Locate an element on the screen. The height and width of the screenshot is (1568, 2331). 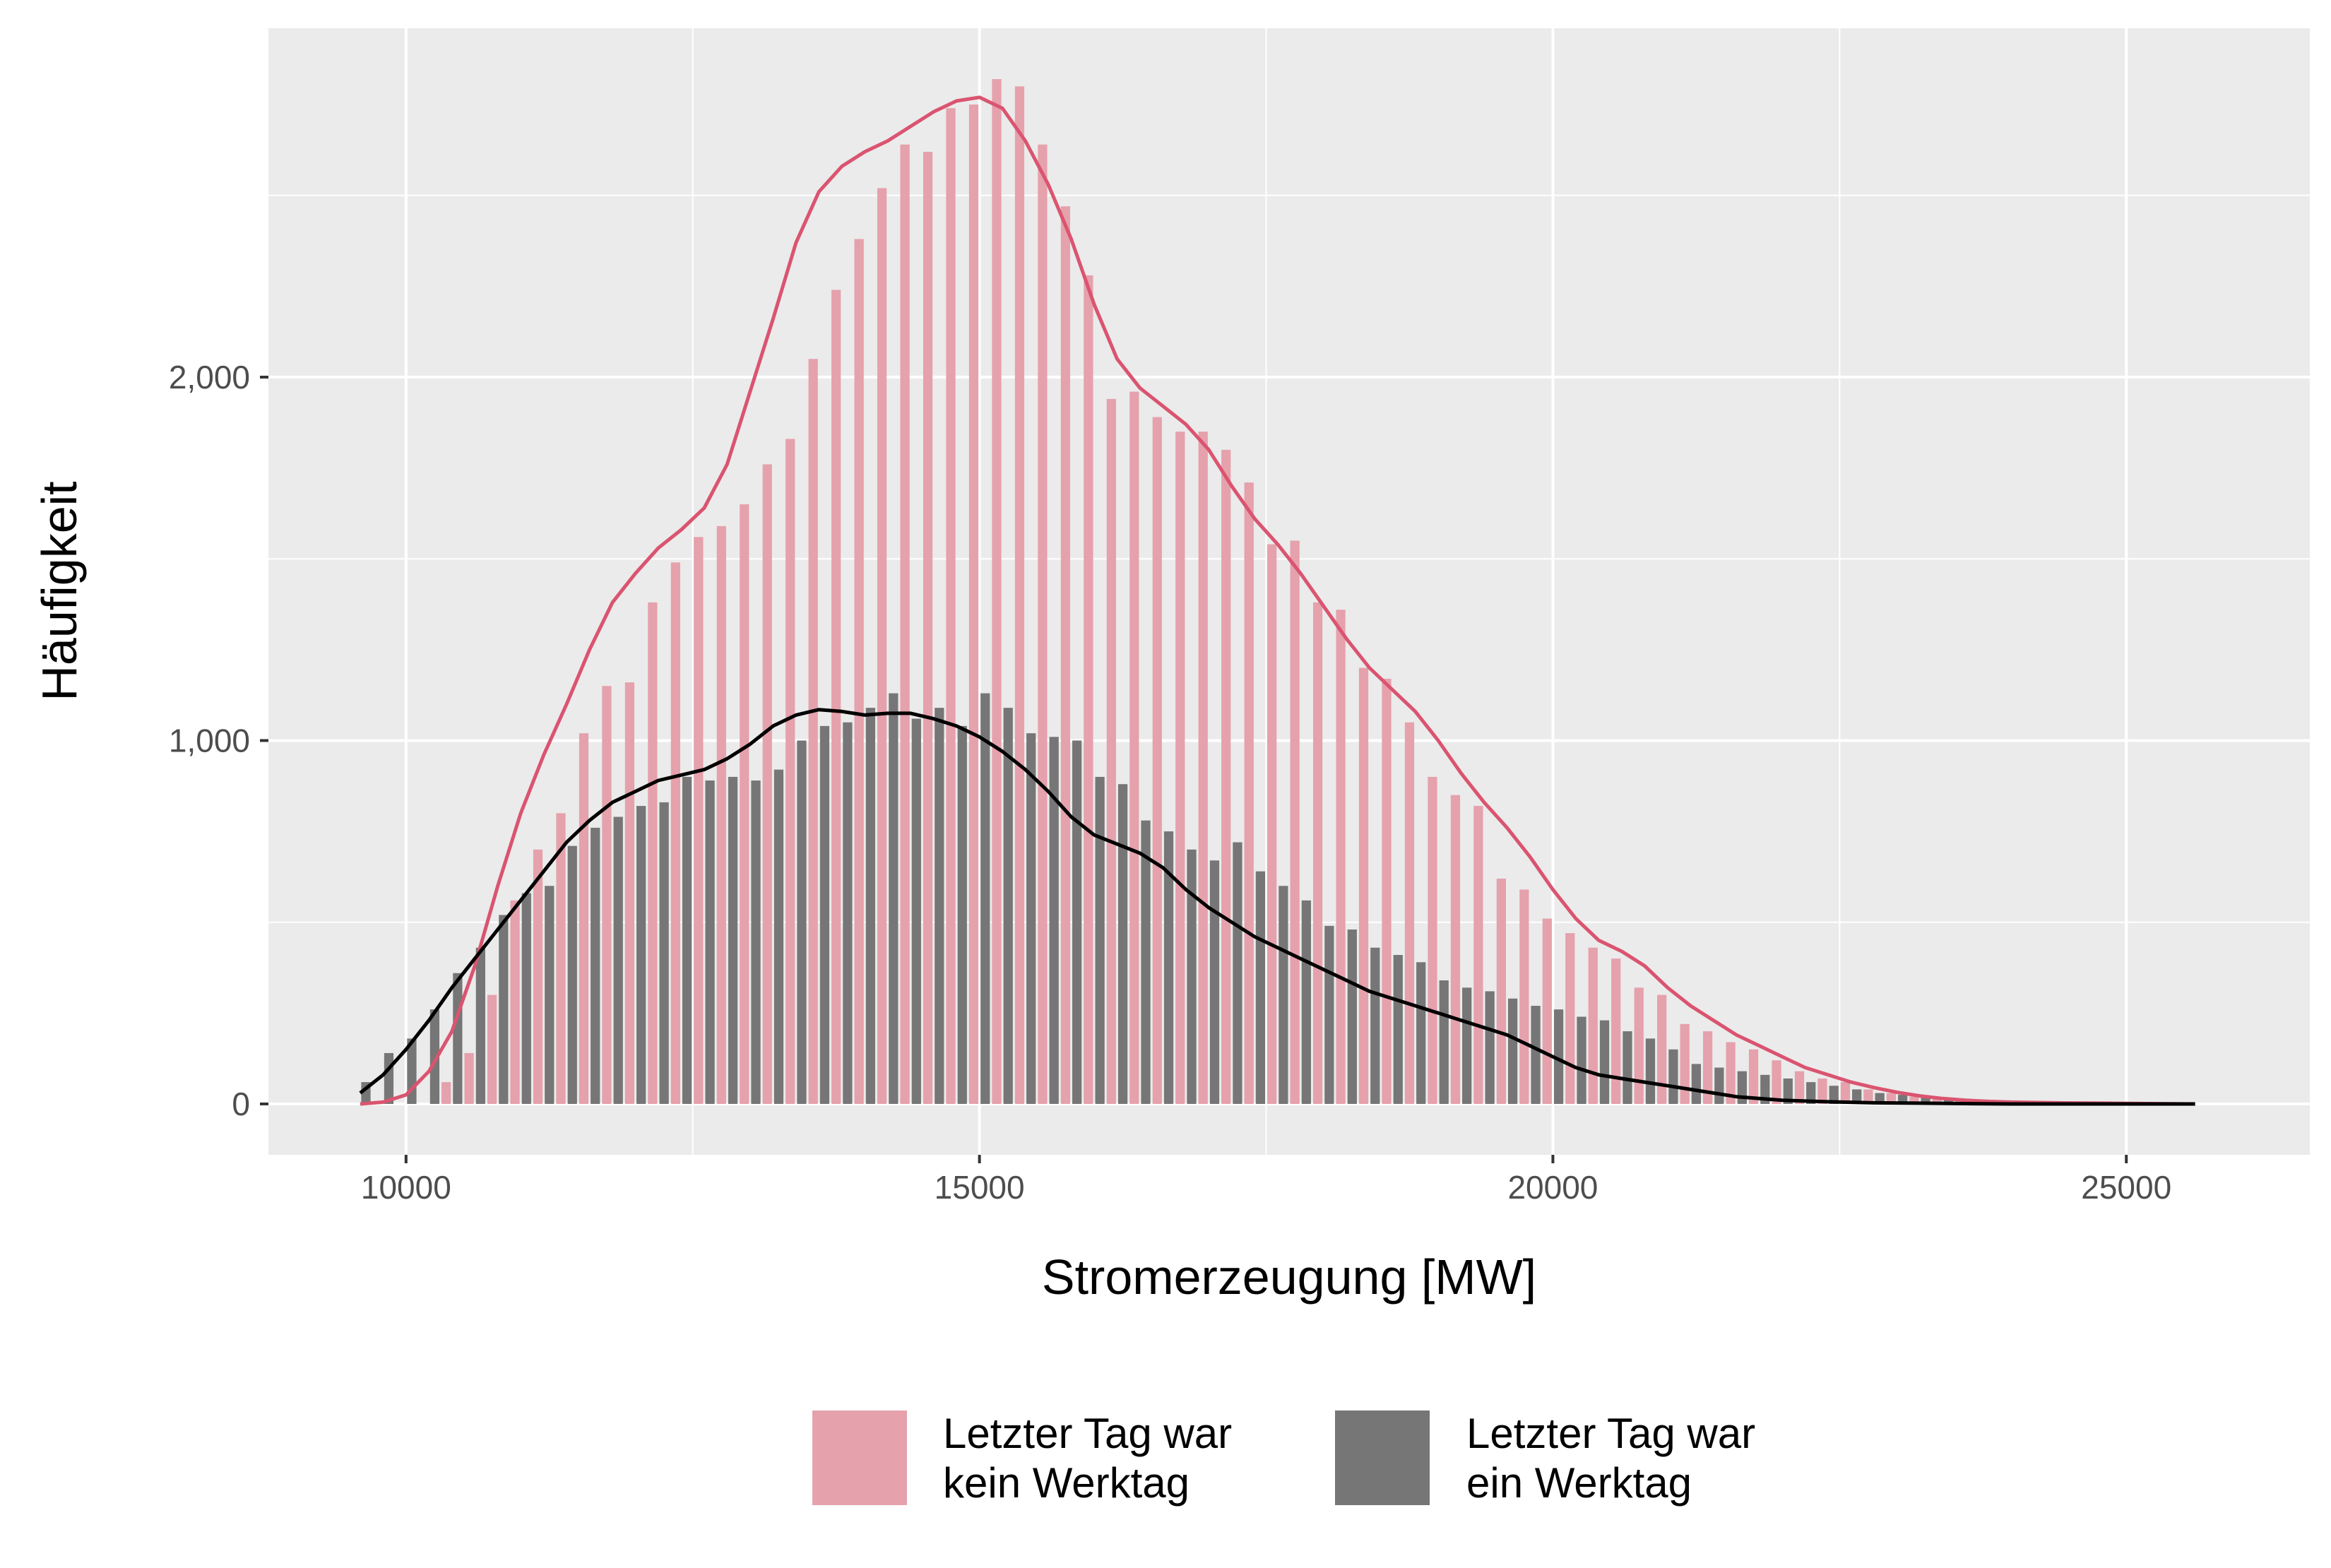
x-tick-label: 20000 is located at coordinates (1552, 1187).